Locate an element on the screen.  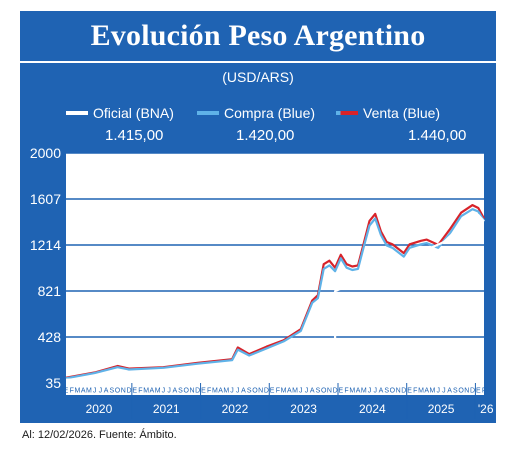
legend-item-compra: Compra (Blue) is located at coordinates (256, 113).